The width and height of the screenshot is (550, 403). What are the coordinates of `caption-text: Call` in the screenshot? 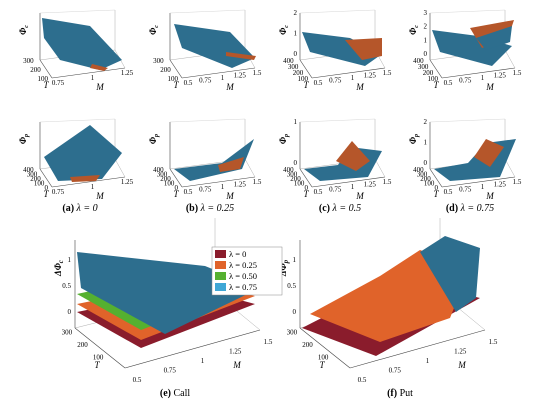 It's located at (181, 393).